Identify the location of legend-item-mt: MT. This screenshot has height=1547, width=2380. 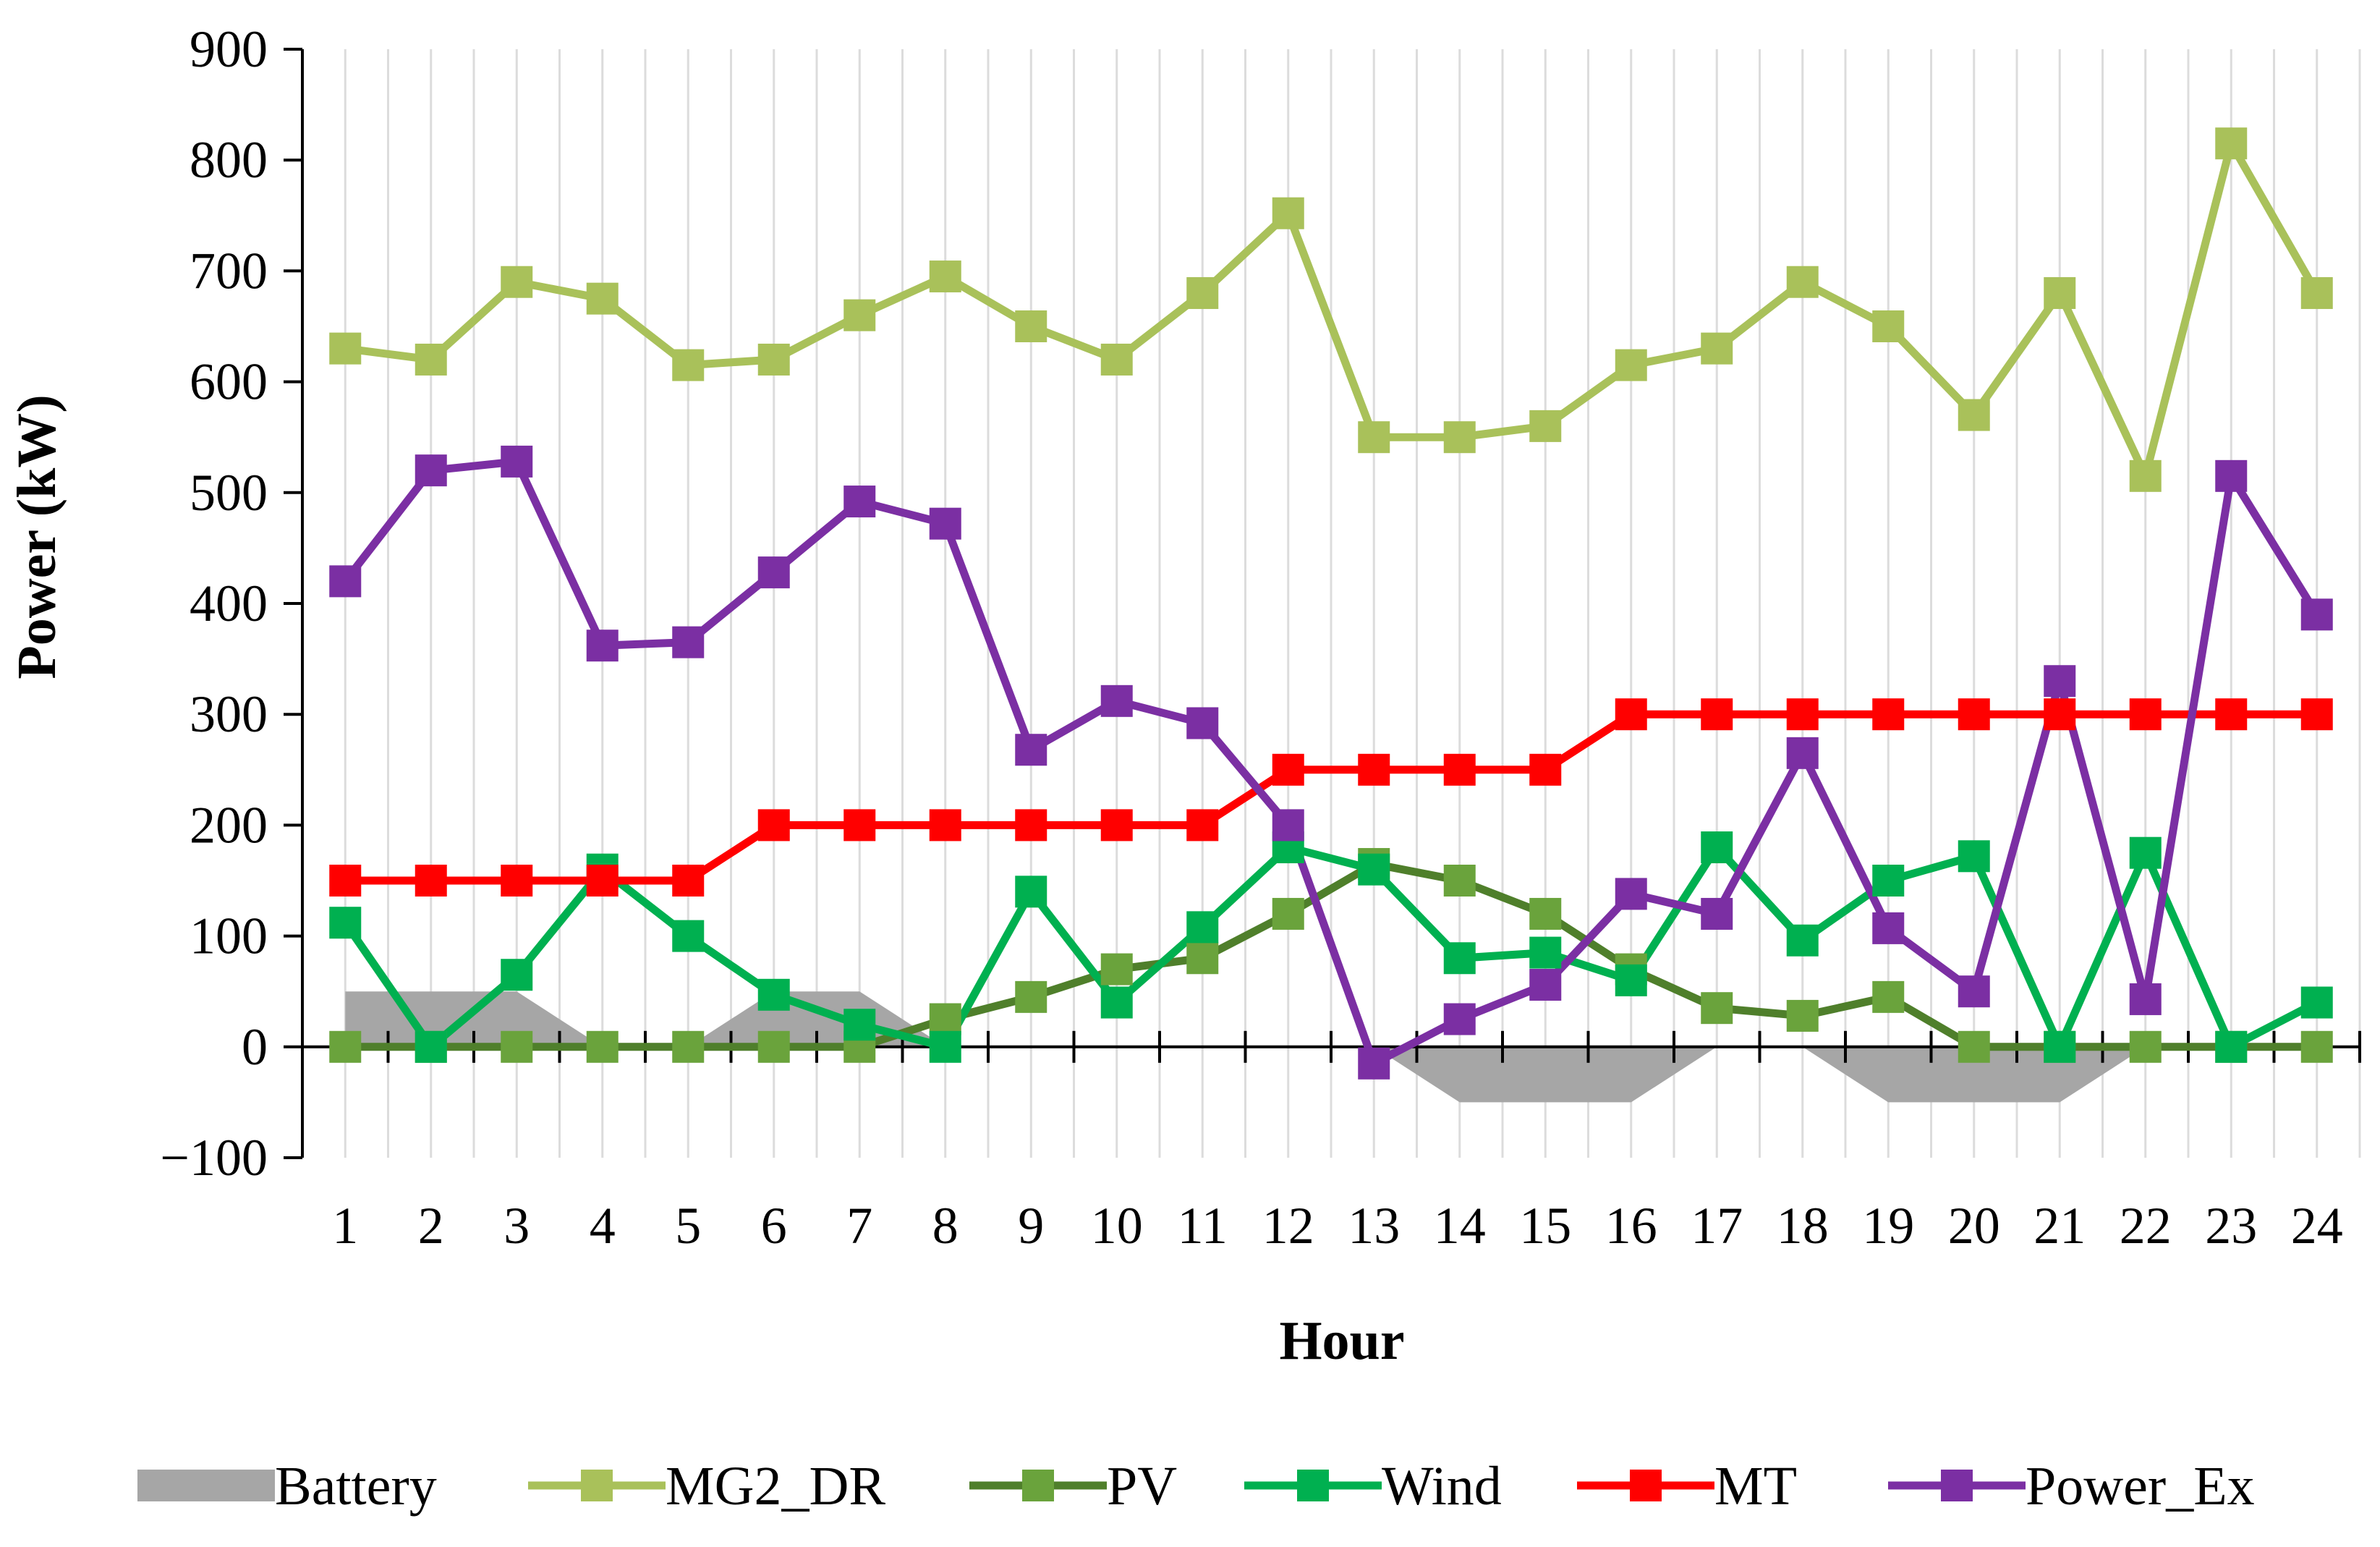
(1687, 1486).